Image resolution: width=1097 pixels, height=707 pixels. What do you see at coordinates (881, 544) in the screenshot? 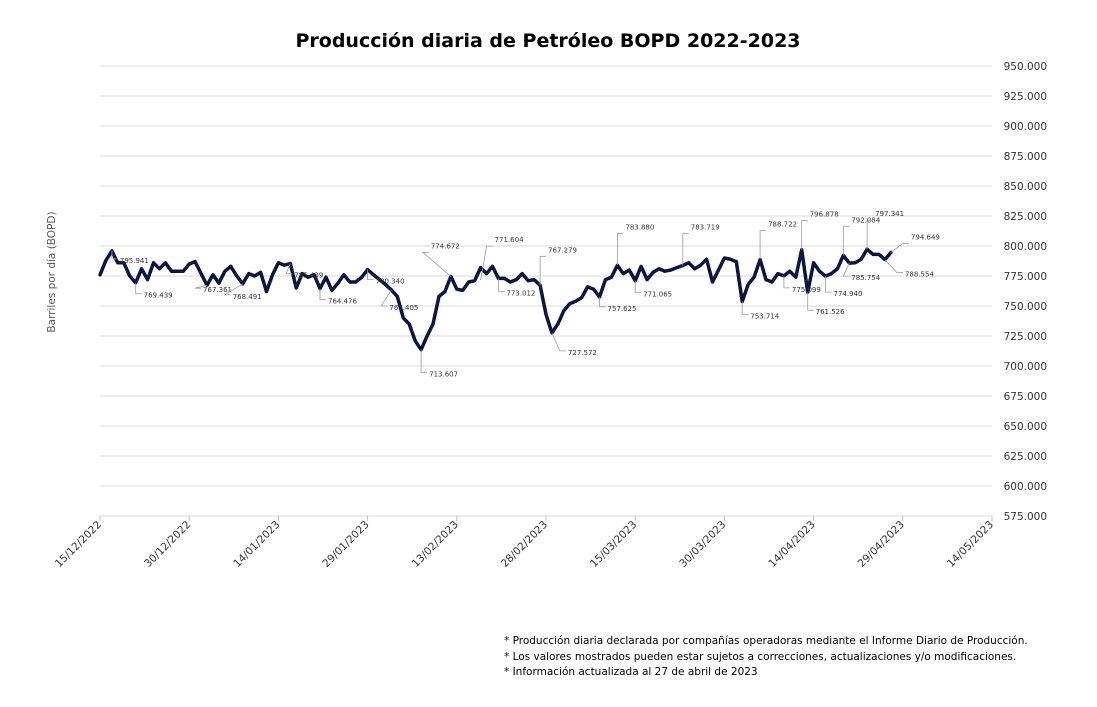
I see `x-tick-label: 29/04/2023` at bounding box center [881, 544].